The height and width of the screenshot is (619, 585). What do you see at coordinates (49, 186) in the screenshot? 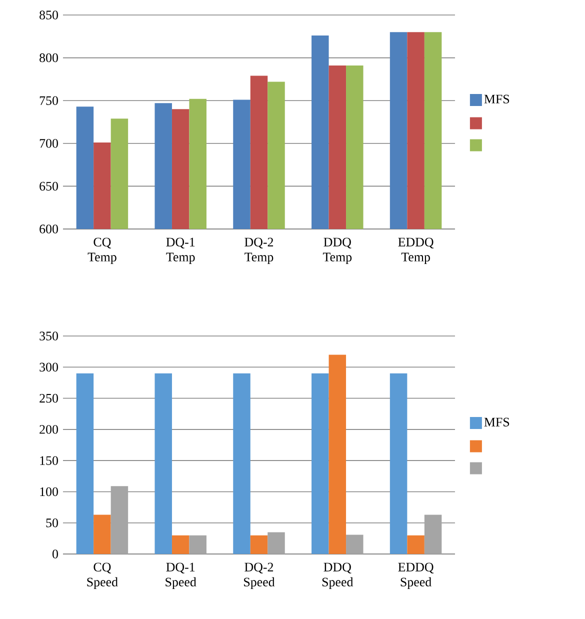
I see `y-tick-label: 650` at bounding box center [49, 186].